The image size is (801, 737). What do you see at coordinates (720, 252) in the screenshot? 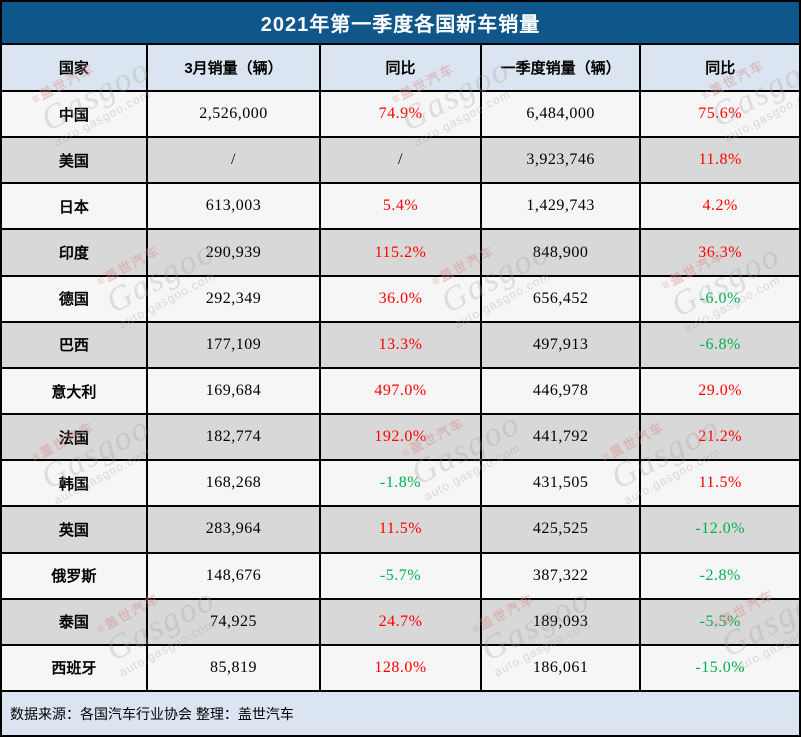
I see `cell-q1-yoy: 36.3%` at bounding box center [720, 252].